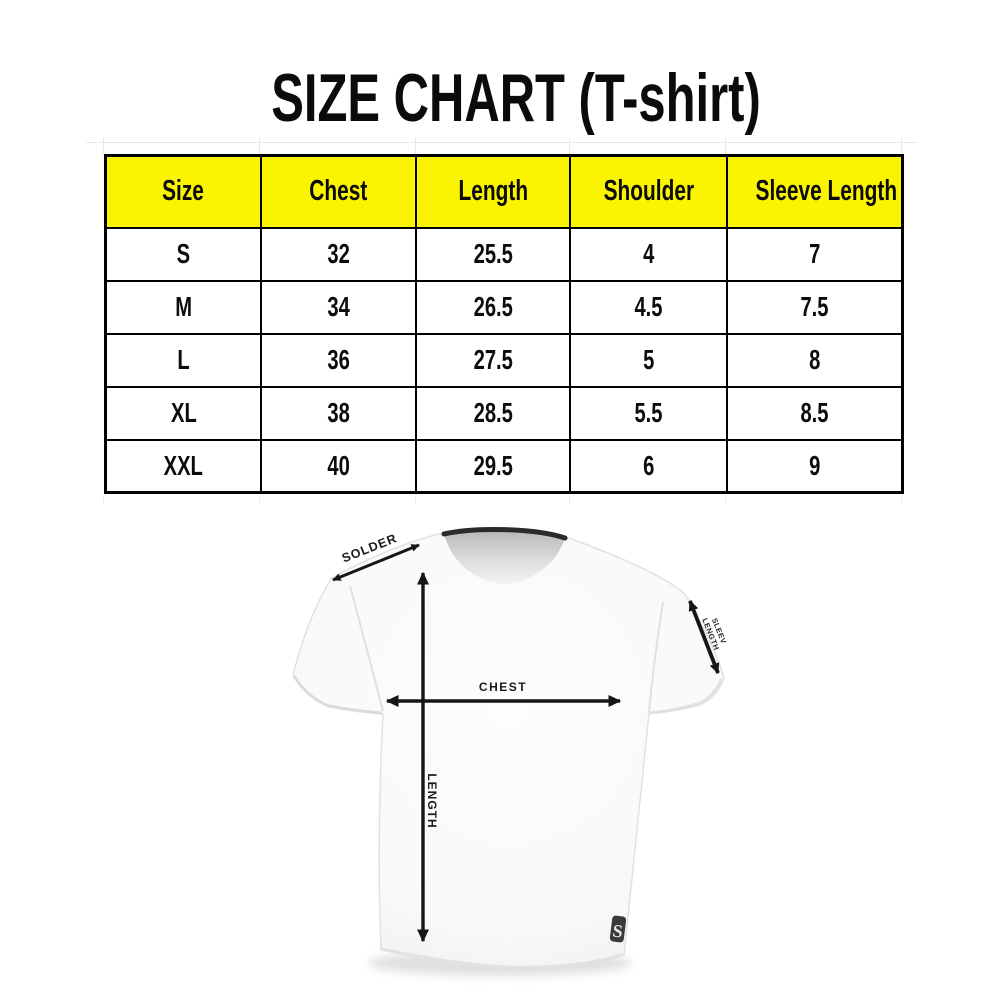 The height and width of the screenshot is (1000, 1000). I want to click on table-row-xxl: XXL 40 29.5 6 9, so click(504, 466).